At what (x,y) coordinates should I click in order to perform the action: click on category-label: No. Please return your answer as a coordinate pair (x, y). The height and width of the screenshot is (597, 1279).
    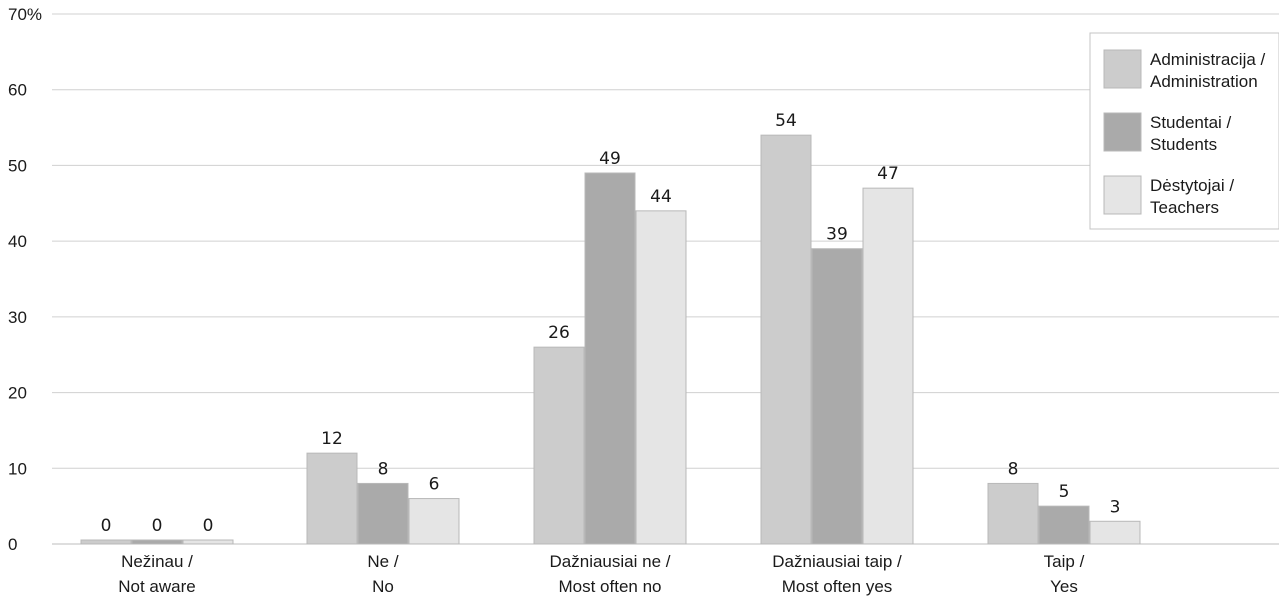
    Looking at the image, I should click on (383, 586).